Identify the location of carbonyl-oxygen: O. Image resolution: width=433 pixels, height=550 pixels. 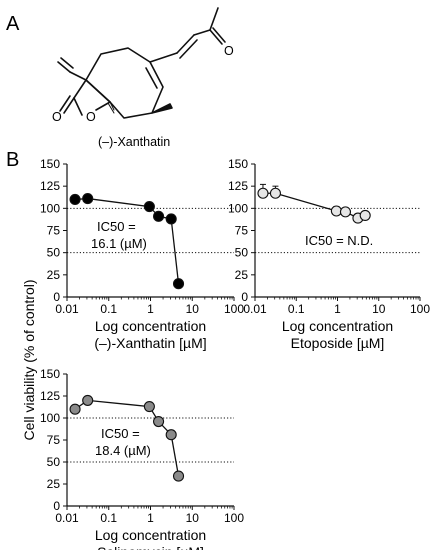
(57, 117).